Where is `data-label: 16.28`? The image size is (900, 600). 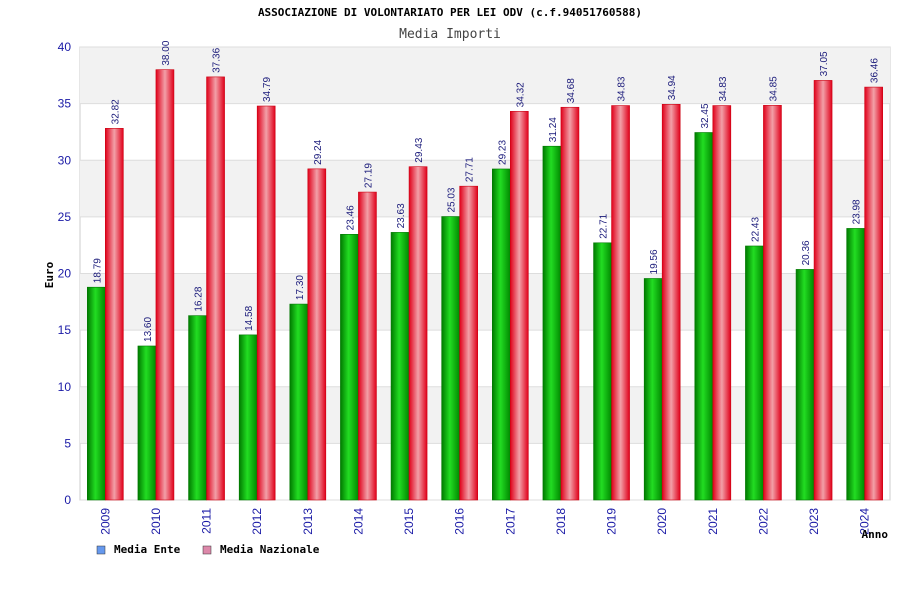 data-label: 16.28 is located at coordinates (199, 298).